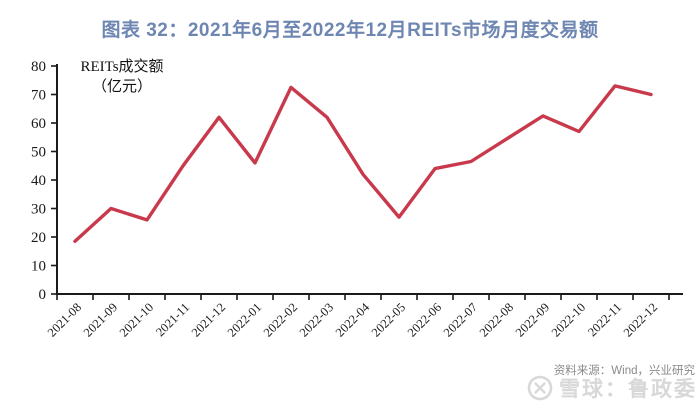  I want to click on y-axis-label: 70, so click(38, 96).